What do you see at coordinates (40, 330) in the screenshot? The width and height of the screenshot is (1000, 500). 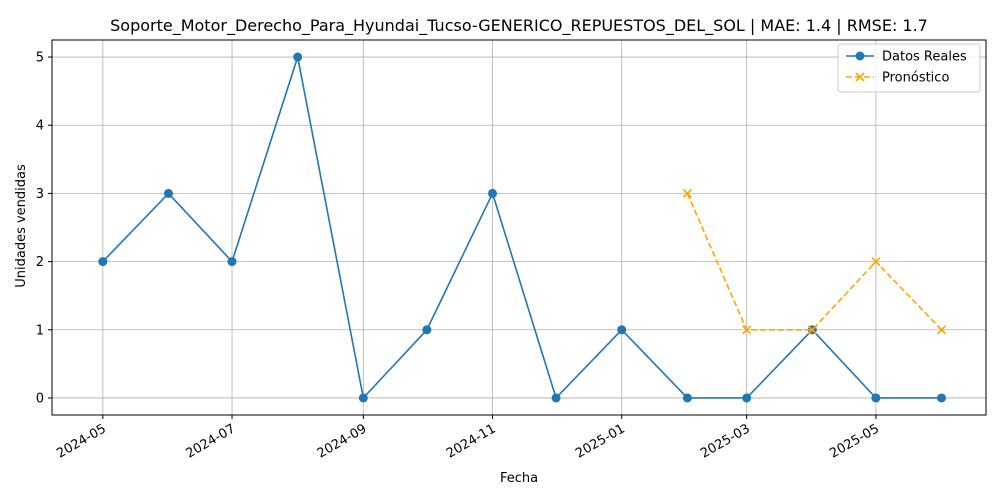 I see `y-tick-label: 1` at bounding box center [40, 330].